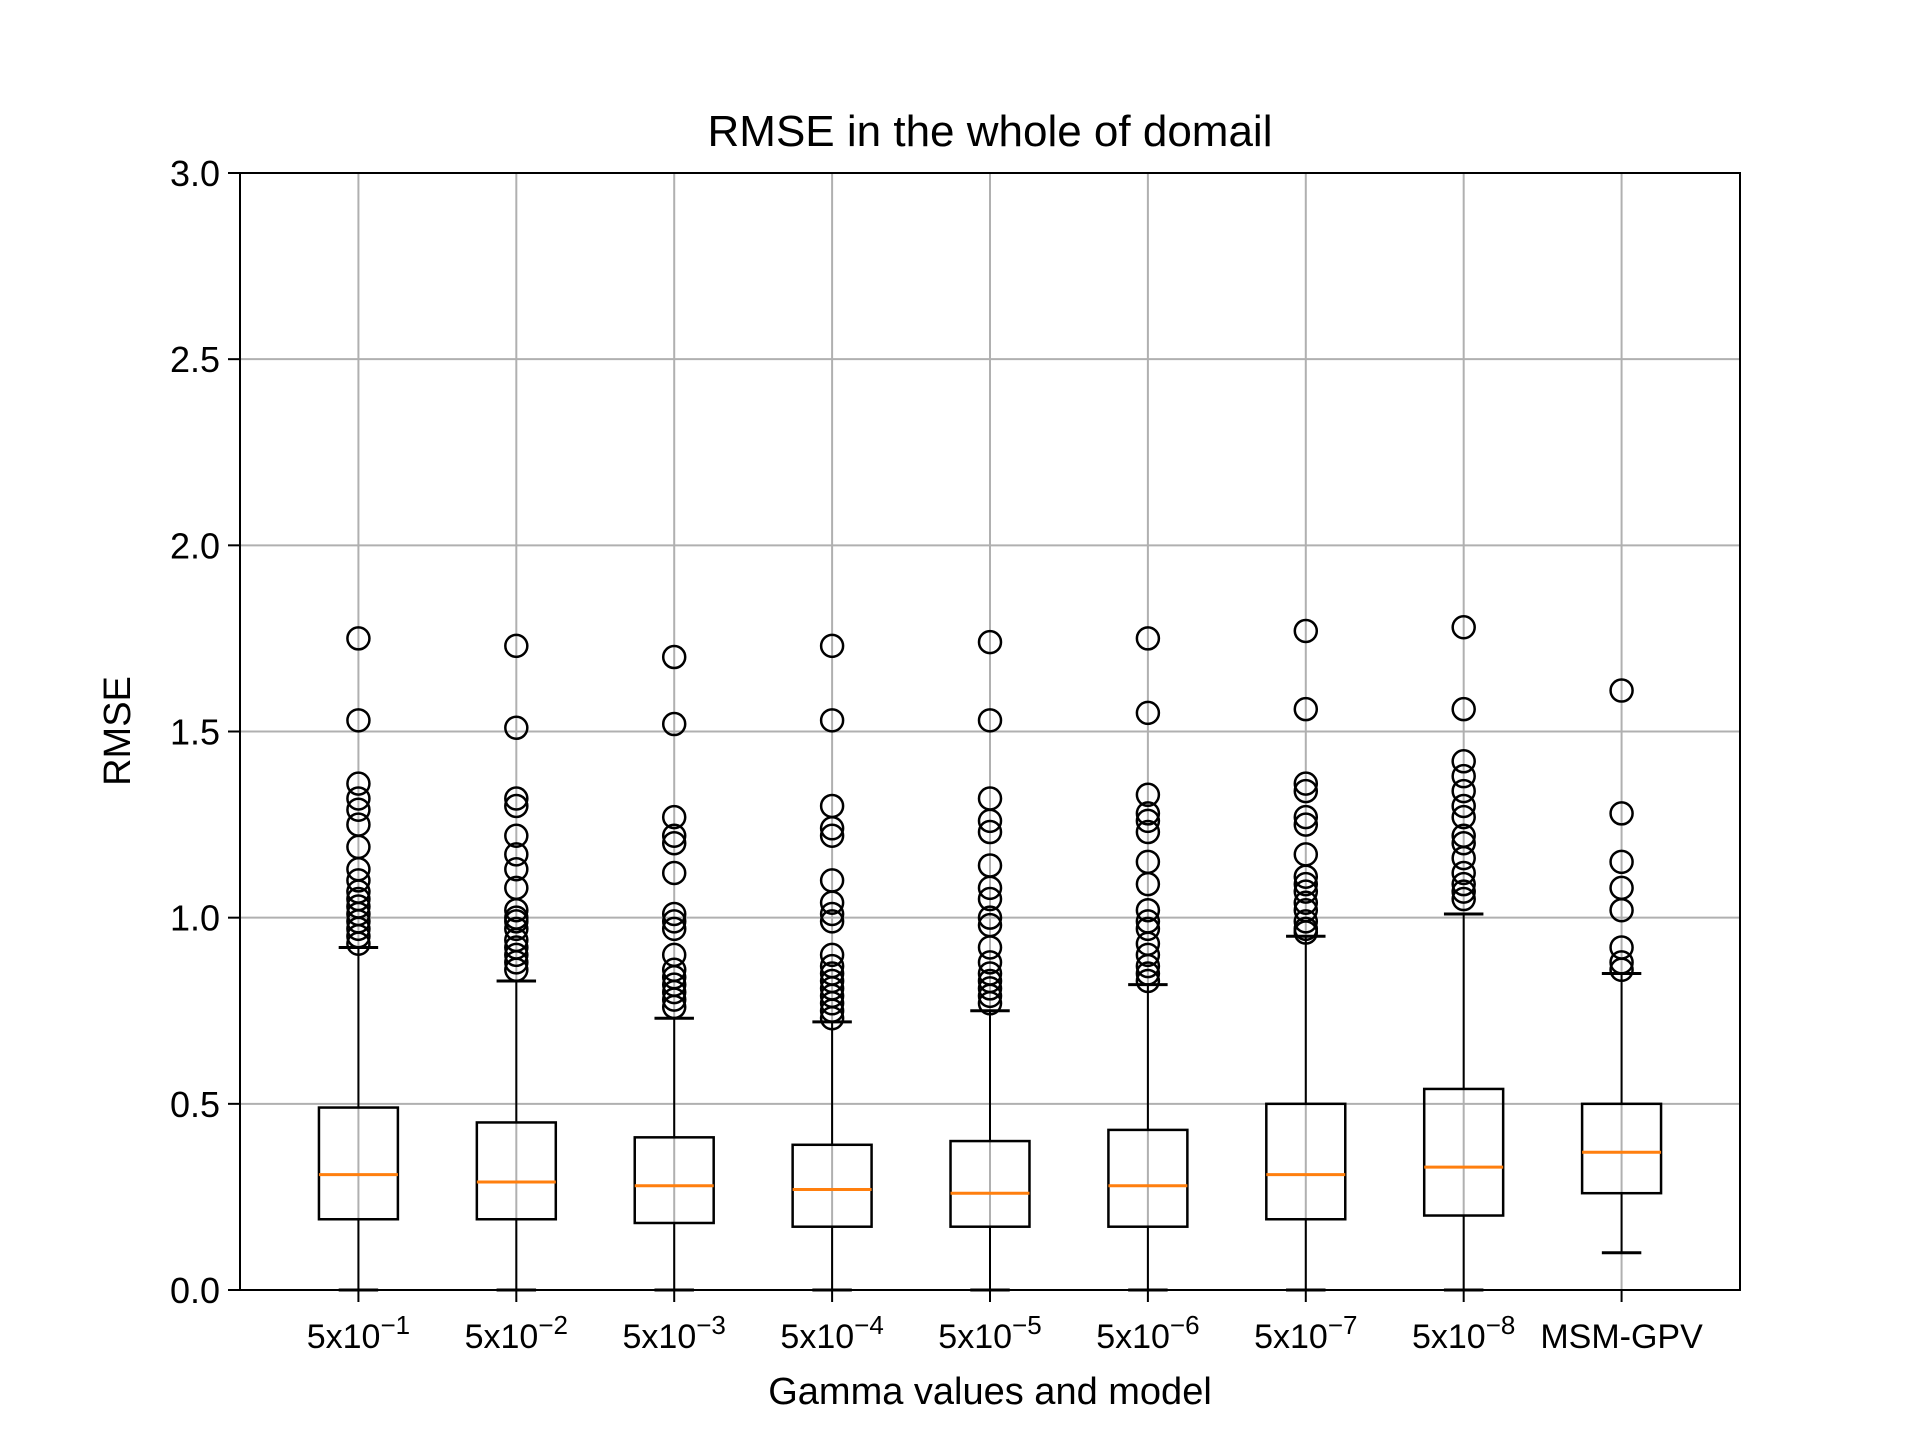  Describe the element at coordinates (1463, 1333) in the screenshot. I see `x-tick-label: 5x10⁻⁸` at that location.